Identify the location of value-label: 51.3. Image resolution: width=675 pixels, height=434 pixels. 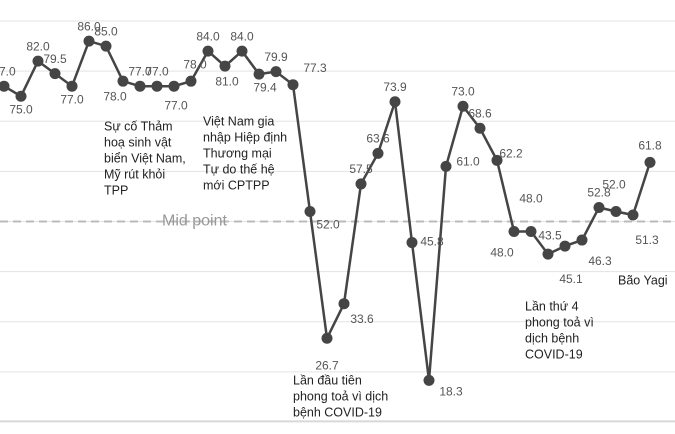
(647, 240).